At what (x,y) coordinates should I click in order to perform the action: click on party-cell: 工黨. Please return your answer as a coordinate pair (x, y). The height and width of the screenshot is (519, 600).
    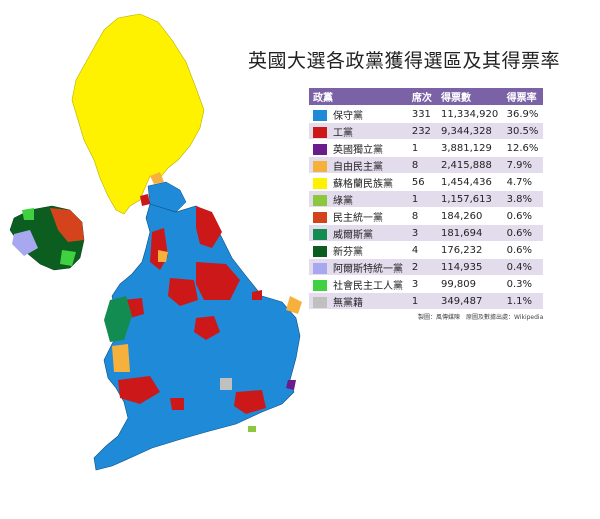
    Looking at the image, I should click on (358, 131).